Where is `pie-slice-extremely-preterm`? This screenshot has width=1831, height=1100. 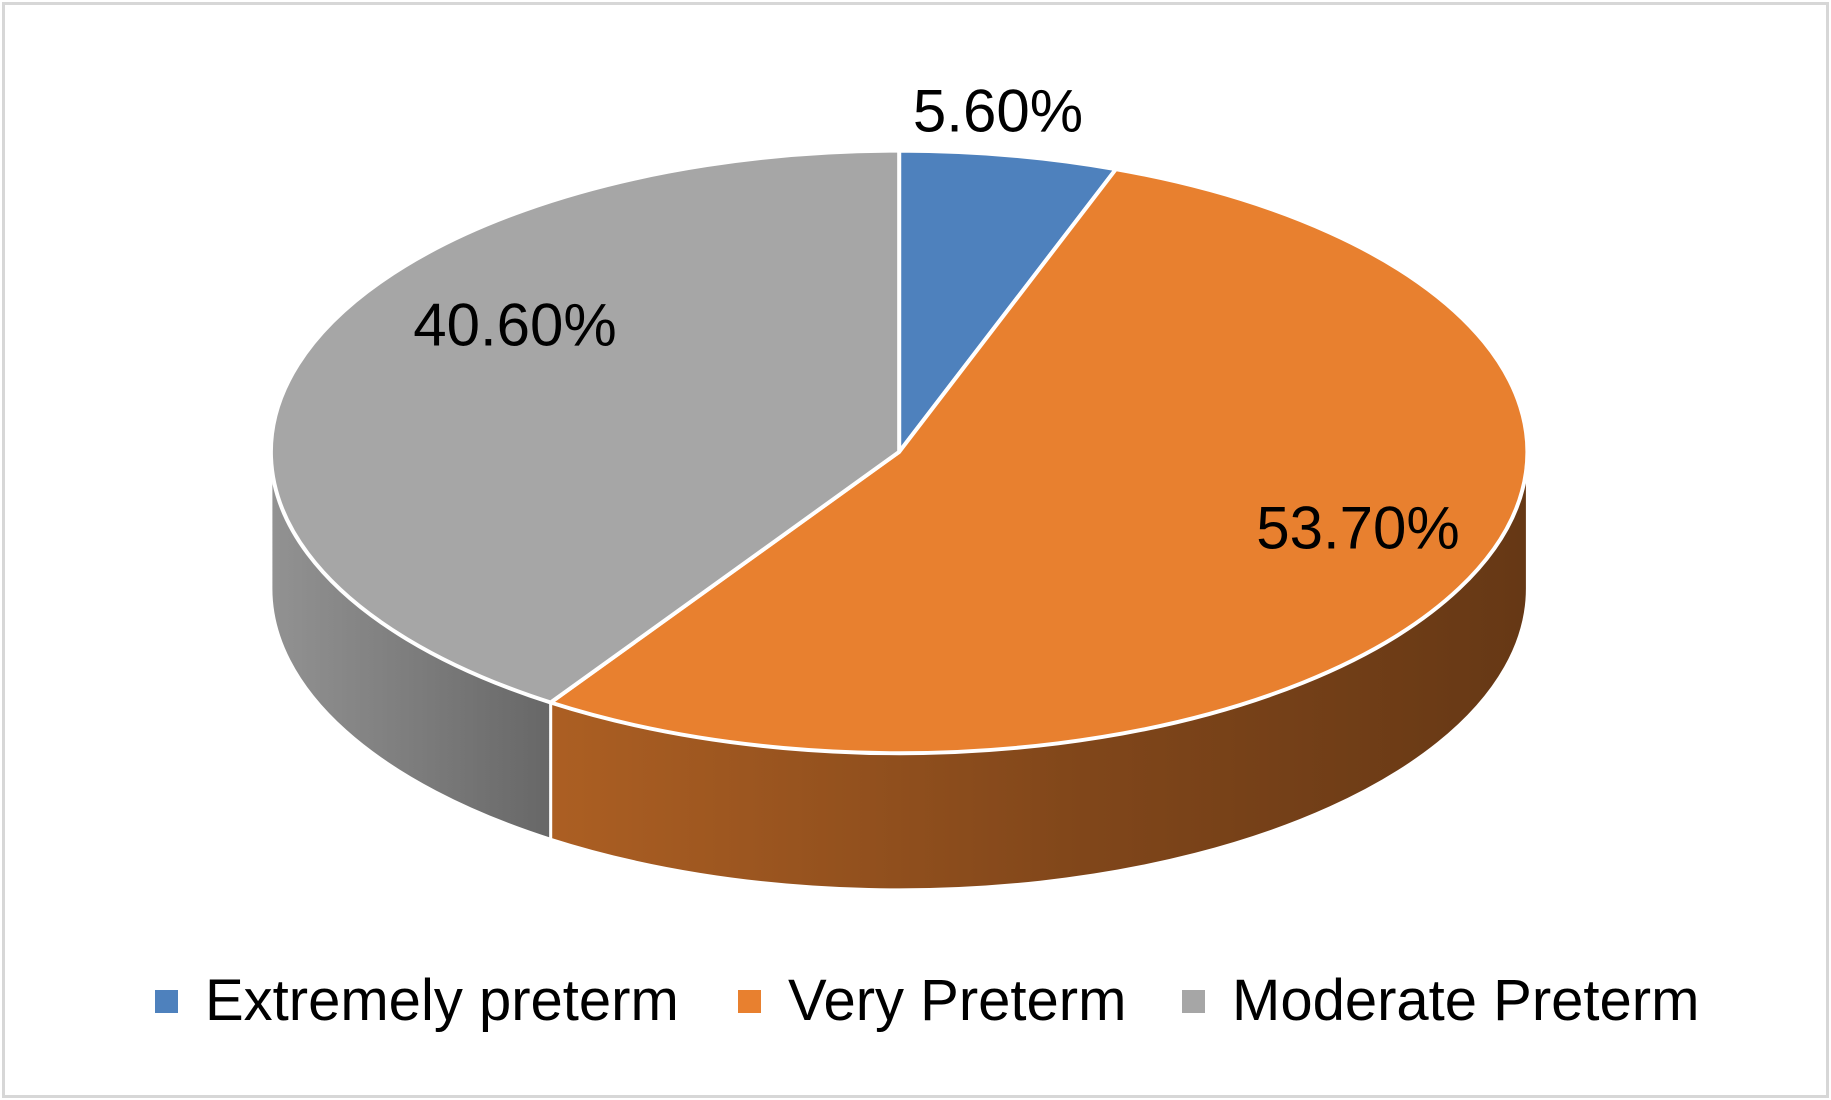 pie-slice-extremely-preterm is located at coordinates (1007, 301).